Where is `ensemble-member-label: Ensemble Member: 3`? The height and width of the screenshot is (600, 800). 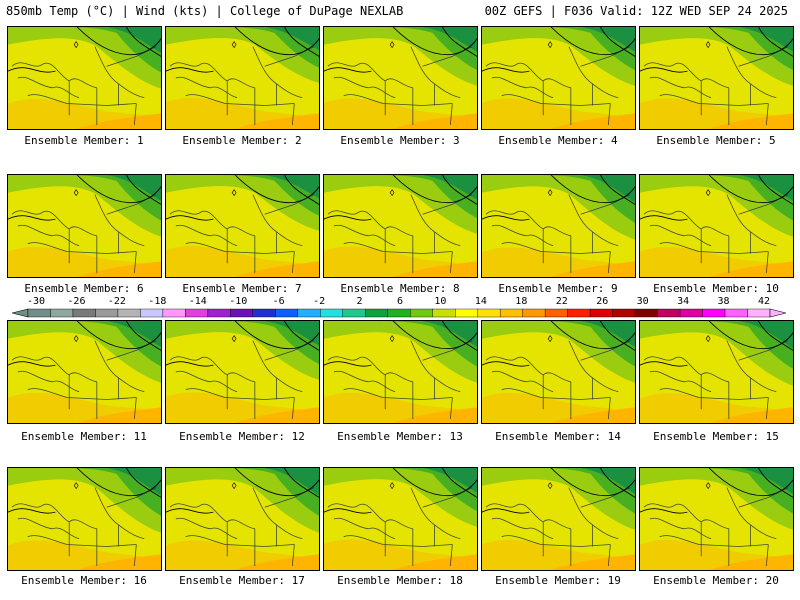 ensemble-member-label: Ensemble Member: 3 is located at coordinates (400, 140).